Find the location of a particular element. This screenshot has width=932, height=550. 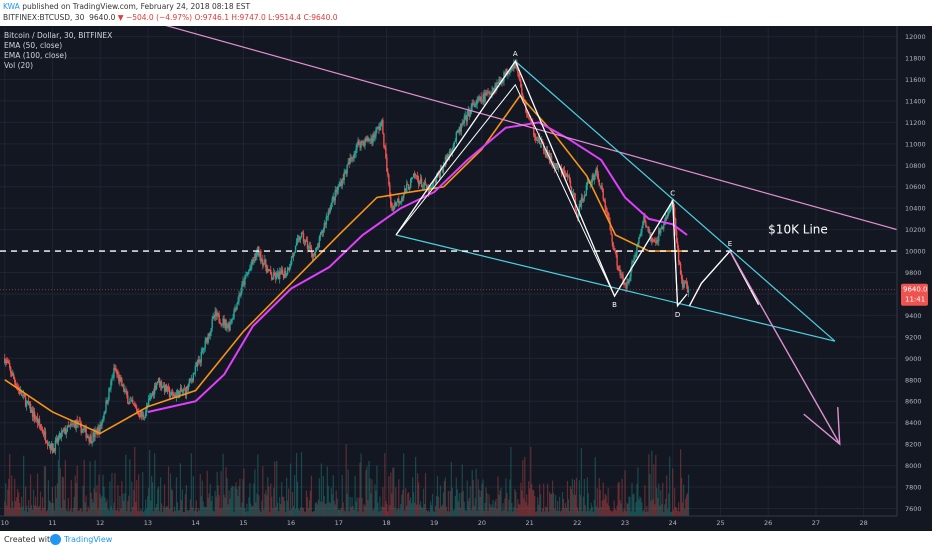

legend-ema50: EMA (50, close) is located at coordinates (33, 45).